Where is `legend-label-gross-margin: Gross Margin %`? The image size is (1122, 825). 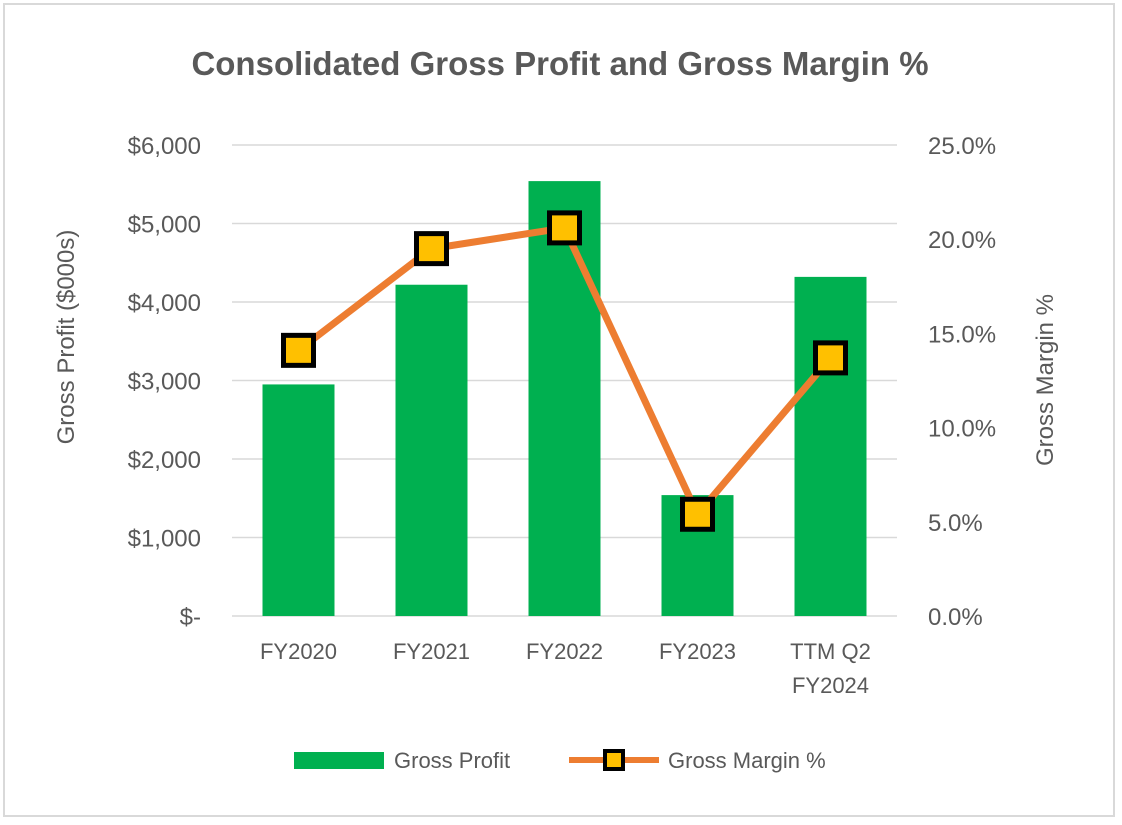
legend-label-gross-margin: Gross Margin % is located at coordinates (747, 760).